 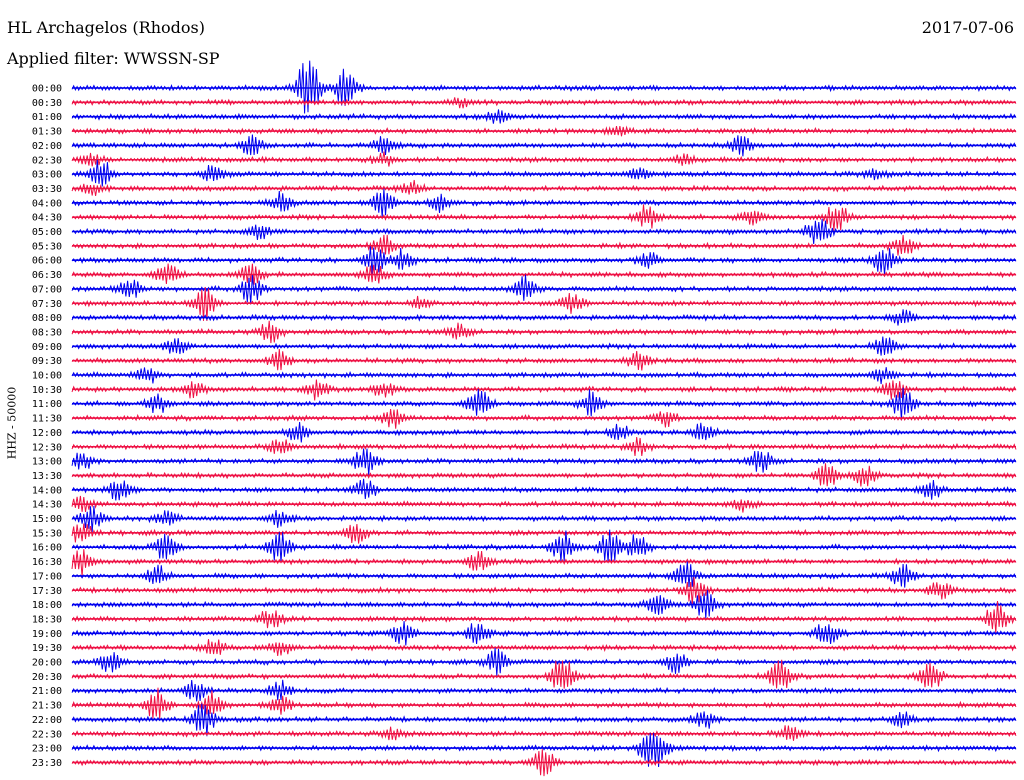 I want to click on time-tick-label: 03:30, so click(x=47, y=189).